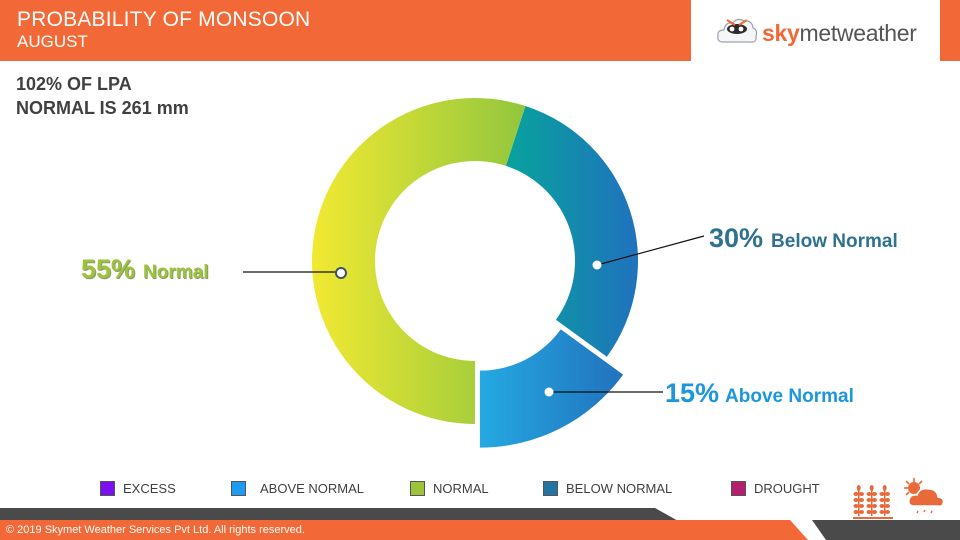 The width and height of the screenshot is (960, 540). Describe the element at coordinates (297, 488) in the screenshot. I see `legend-above-normal: ABOVE NORMAL` at that location.